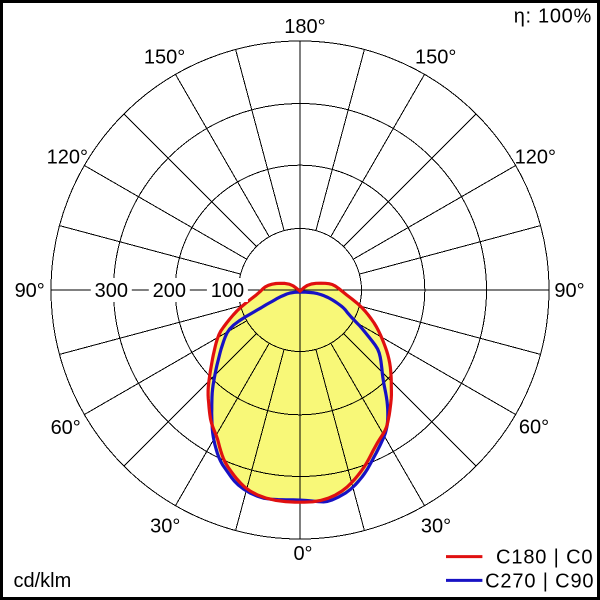 The image size is (600, 600). What do you see at coordinates (111, 291) in the screenshot?
I see `svg-text: 300` at bounding box center [111, 291].